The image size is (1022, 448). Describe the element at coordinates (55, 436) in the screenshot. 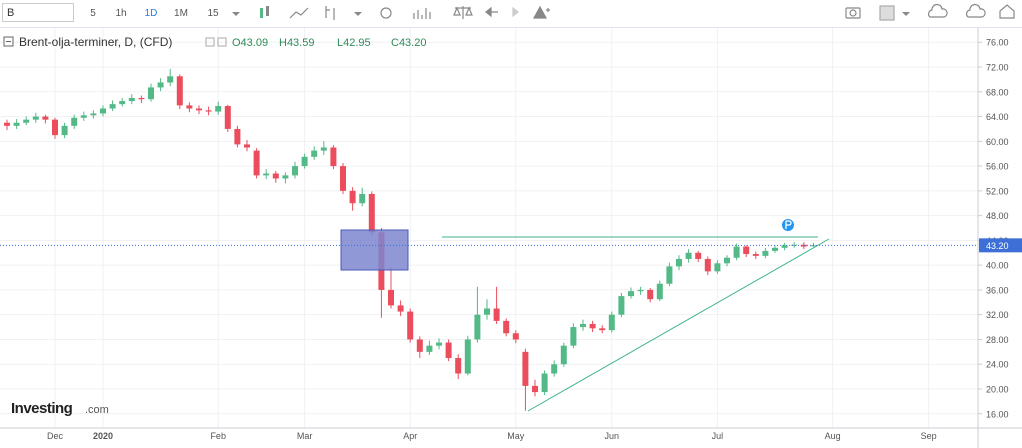

I see `x-tick-label: Dec` at that location.